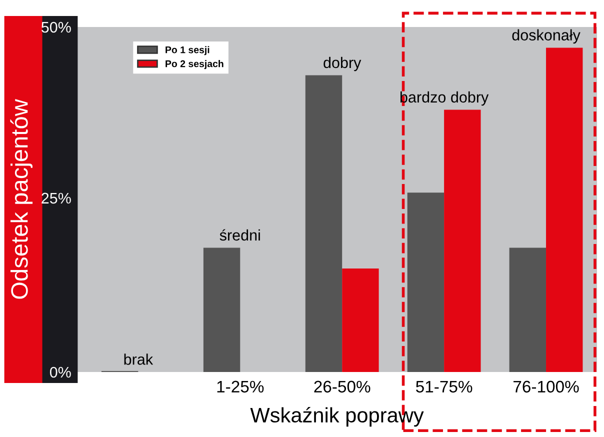 This screenshot has height=437, width=604. I want to click on annotation: dobry, so click(343, 64).